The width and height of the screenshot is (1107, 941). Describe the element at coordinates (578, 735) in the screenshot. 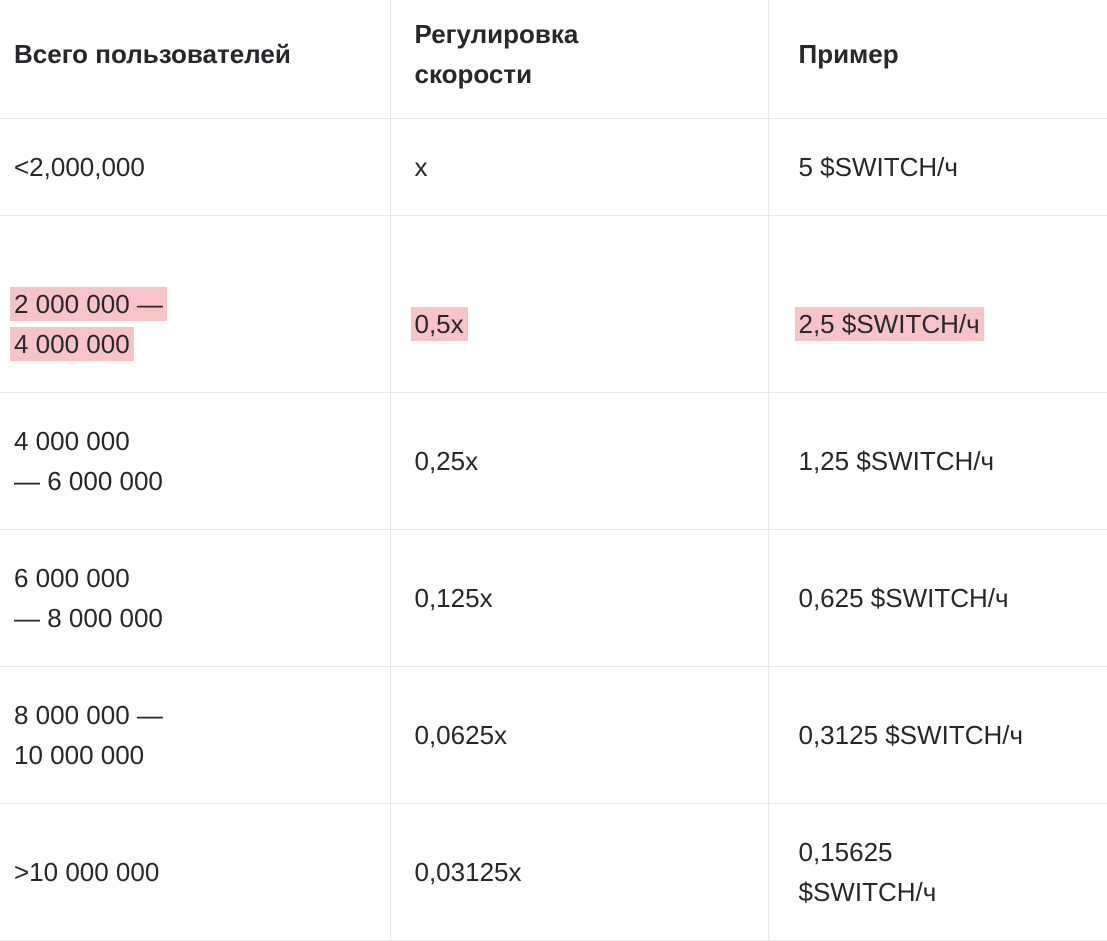

I see `speed-adjustment-cell: 0,0625x` at that location.